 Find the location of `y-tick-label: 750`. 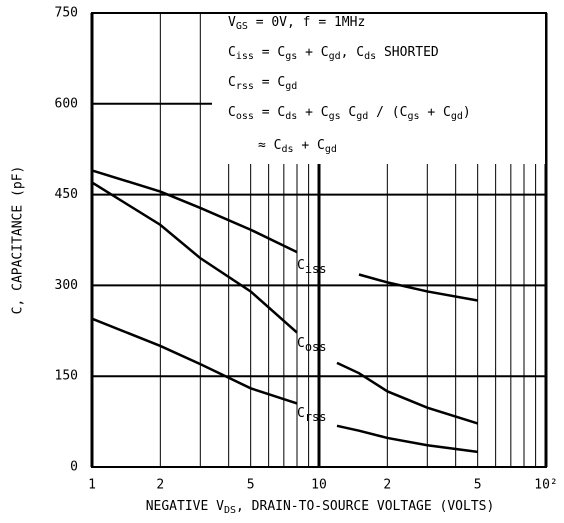

y-tick-label: 750 is located at coordinates (66, 13).